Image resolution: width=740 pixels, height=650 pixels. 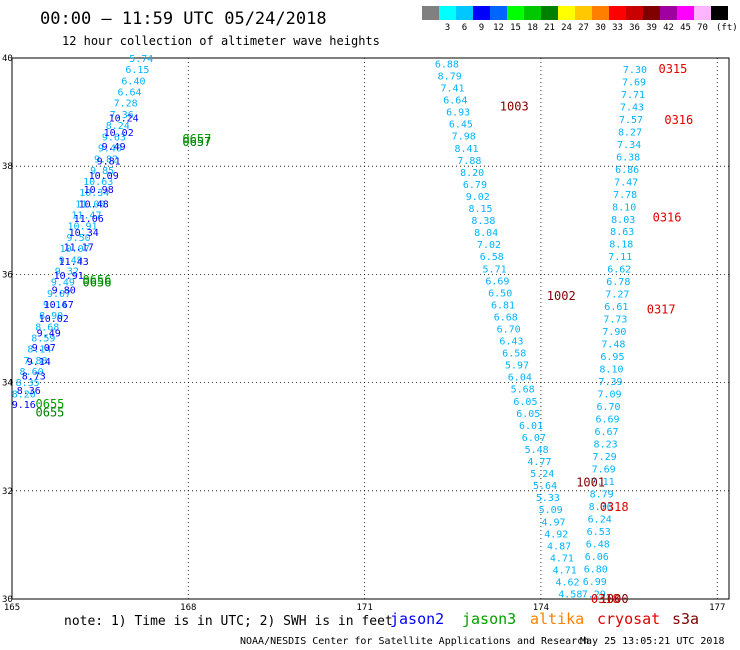 What do you see at coordinates (511, 342) in the screenshot?
I see `wave-height-value: 6.43` at bounding box center [511, 342].